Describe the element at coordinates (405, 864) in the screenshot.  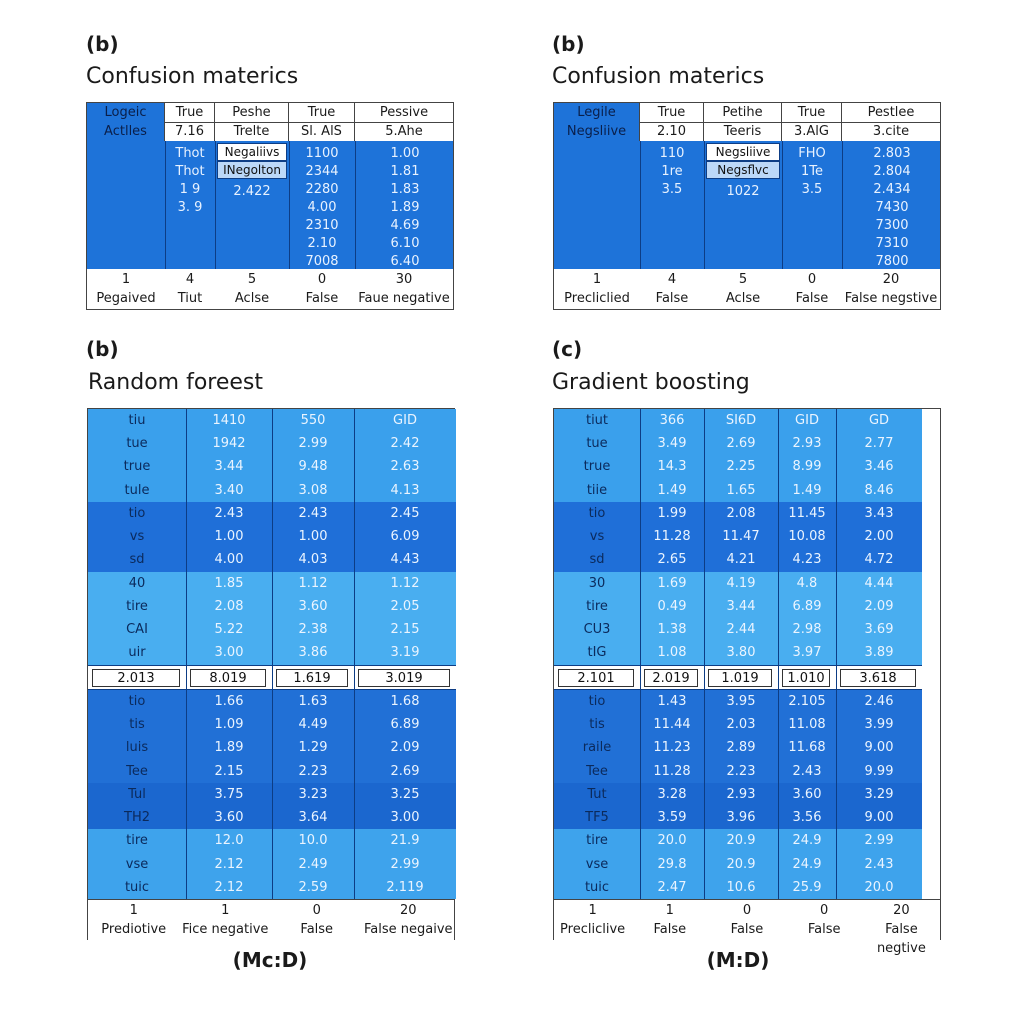
I see `table-cell: 2.99` at that location.